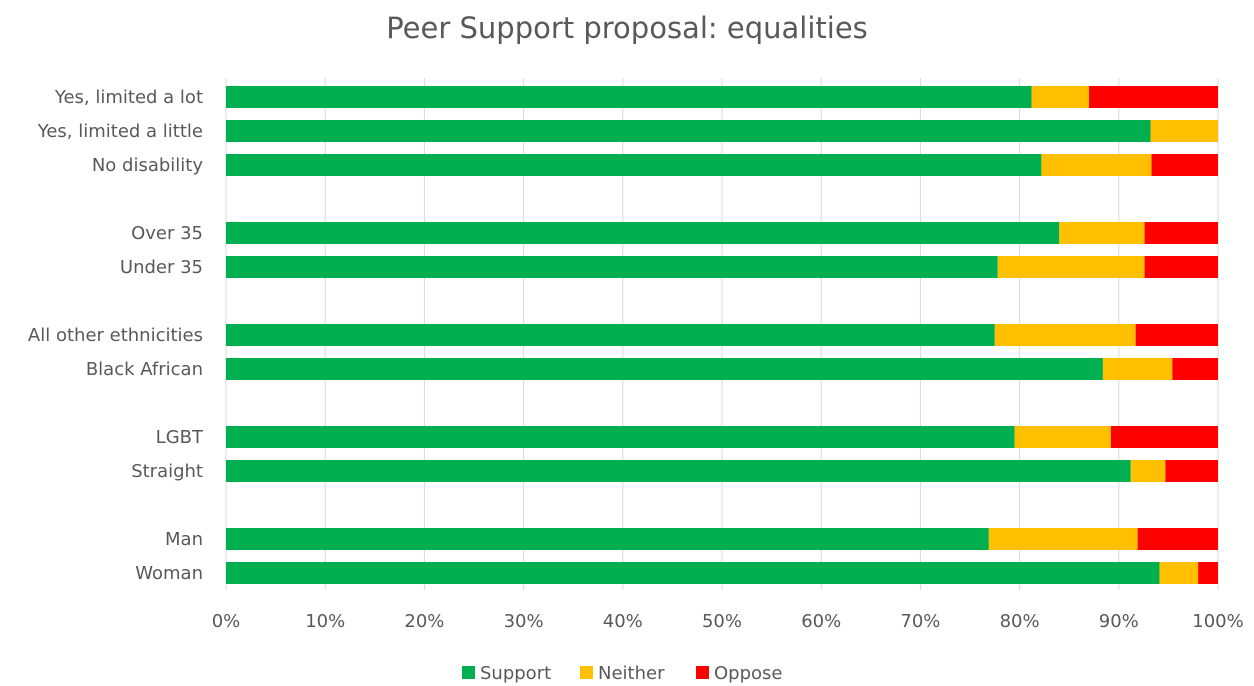  I want to click on category-label: Man, so click(184, 539).